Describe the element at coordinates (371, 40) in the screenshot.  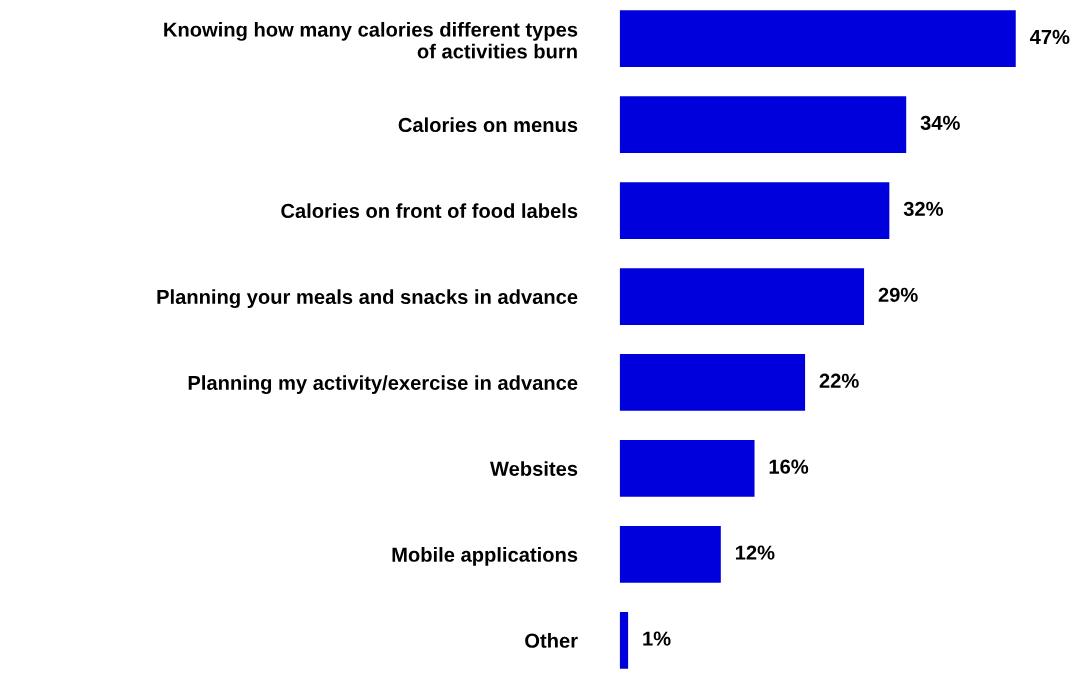
I see `y-tick-label: Knowing how many calories different types of activities burn` at that location.